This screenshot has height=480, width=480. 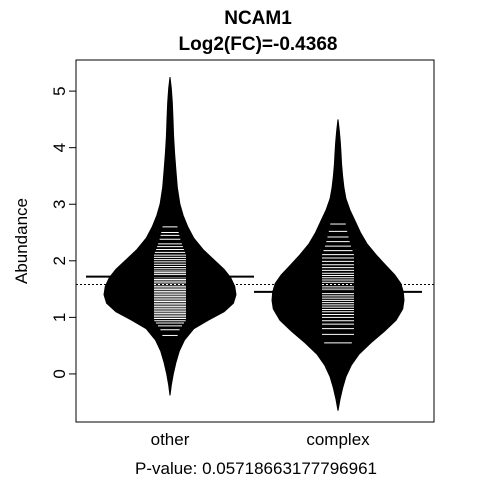 What do you see at coordinates (338, 439) in the screenshot?
I see `x-tick-label: complex` at bounding box center [338, 439].